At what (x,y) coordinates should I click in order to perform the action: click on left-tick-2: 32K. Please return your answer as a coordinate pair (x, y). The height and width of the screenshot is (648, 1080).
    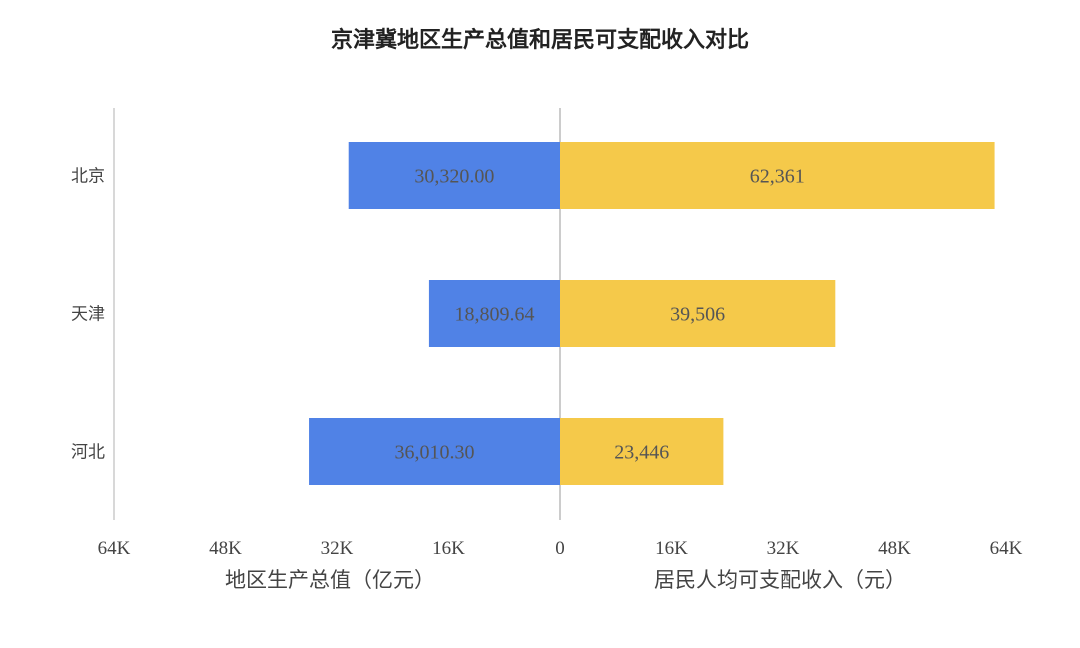
    Looking at the image, I should click on (337, 548).